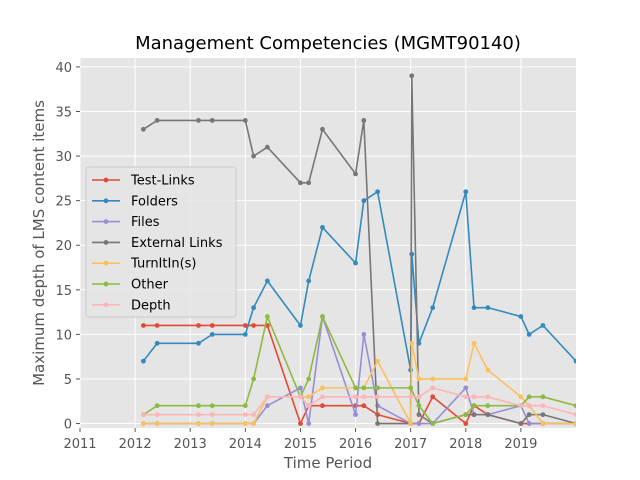 The width and height of the screenshot is (640, 480). I want to click on y-tick-label: 5, so click(68, 380).